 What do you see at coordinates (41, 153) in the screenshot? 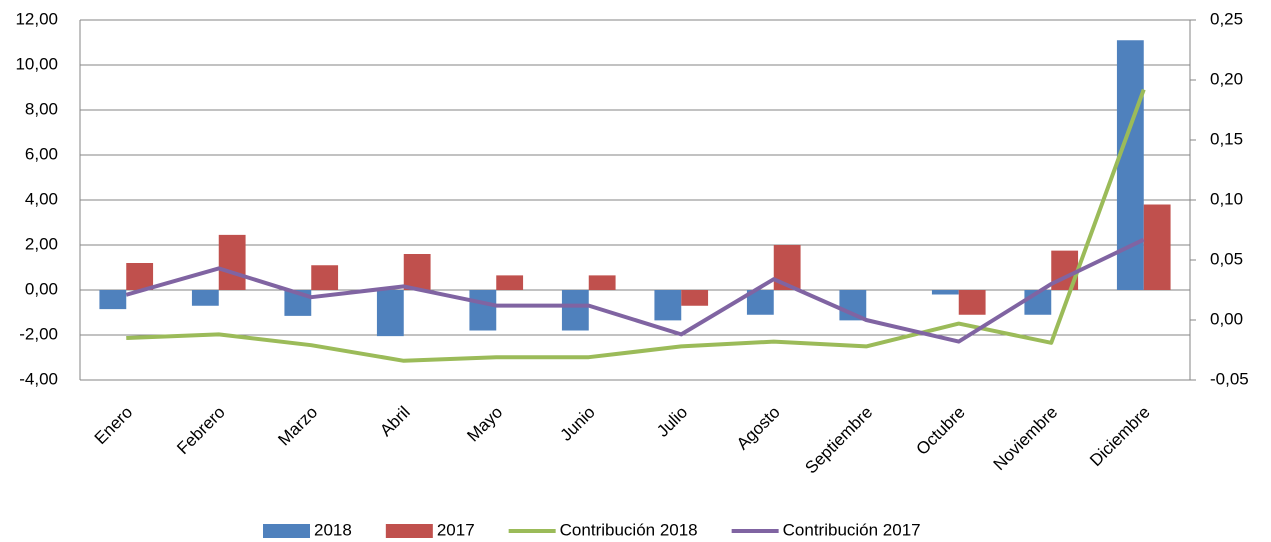
I see `y-tick-label: 6,00` at bounding box center [41, 153].